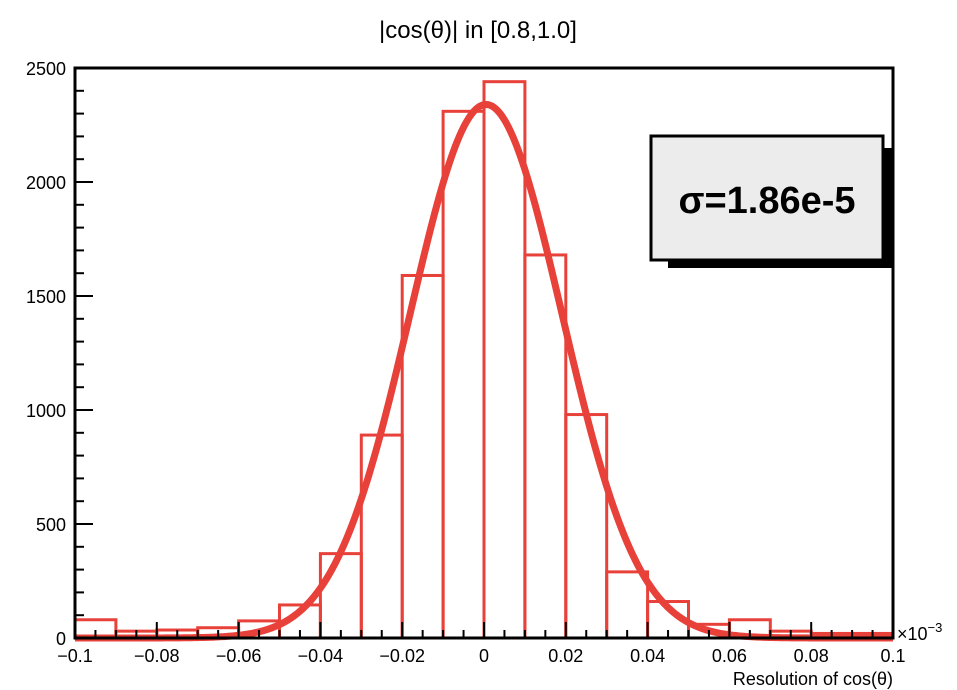 Image resolution: width=957 pixels, height=690 pixels. Describe the element at coordinates (729, 656) in the screenshot. I see `x-tick-label: 0.06` at that location.